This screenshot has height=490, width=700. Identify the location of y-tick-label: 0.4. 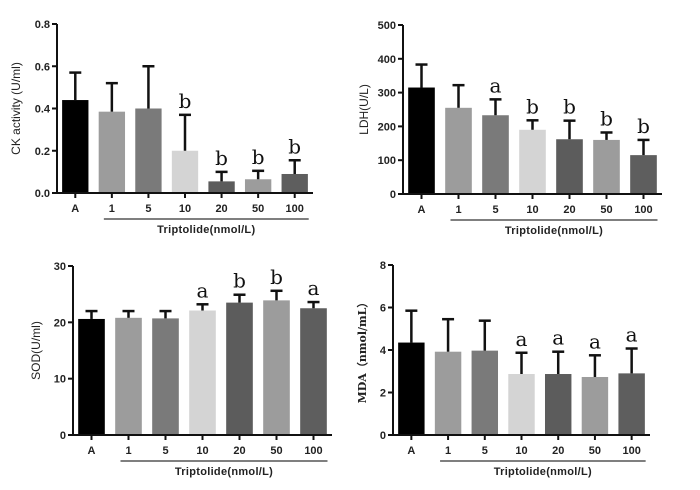
(43, 110).